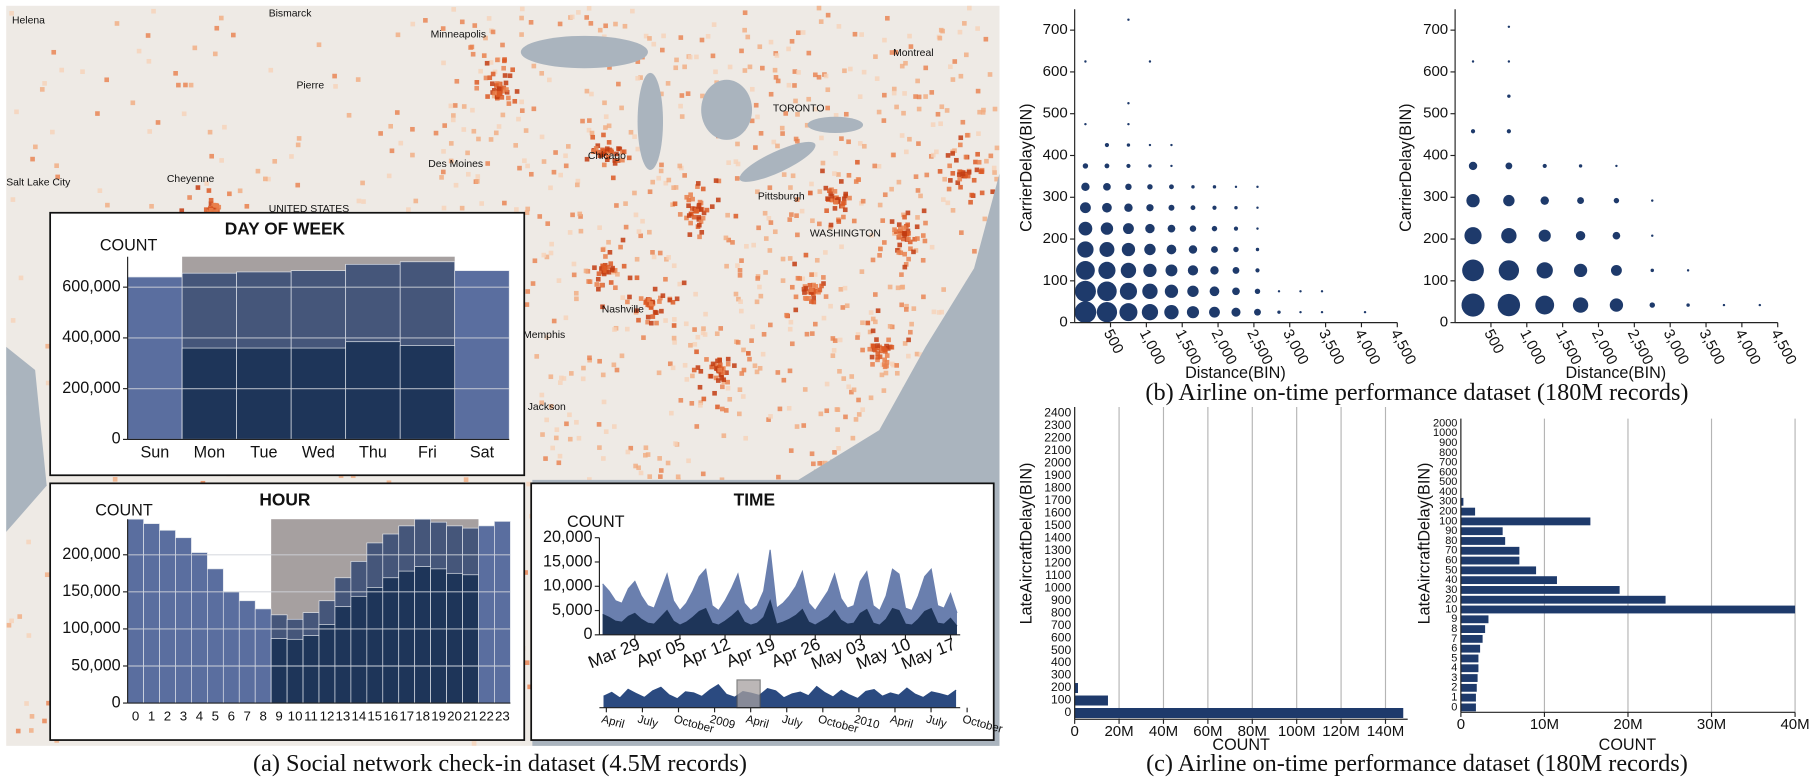  Describe the element at coordinates (1152, 346) in the screenshot. I see `x-tick-label: 1,000` at that location.